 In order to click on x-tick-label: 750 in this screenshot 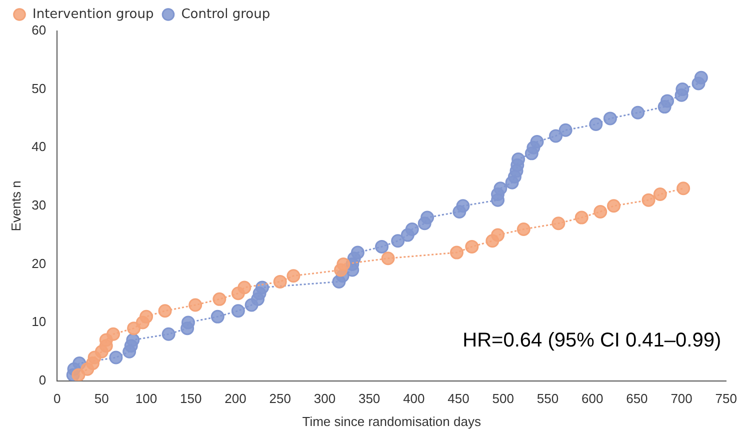, I will do `click(726, 398)`.